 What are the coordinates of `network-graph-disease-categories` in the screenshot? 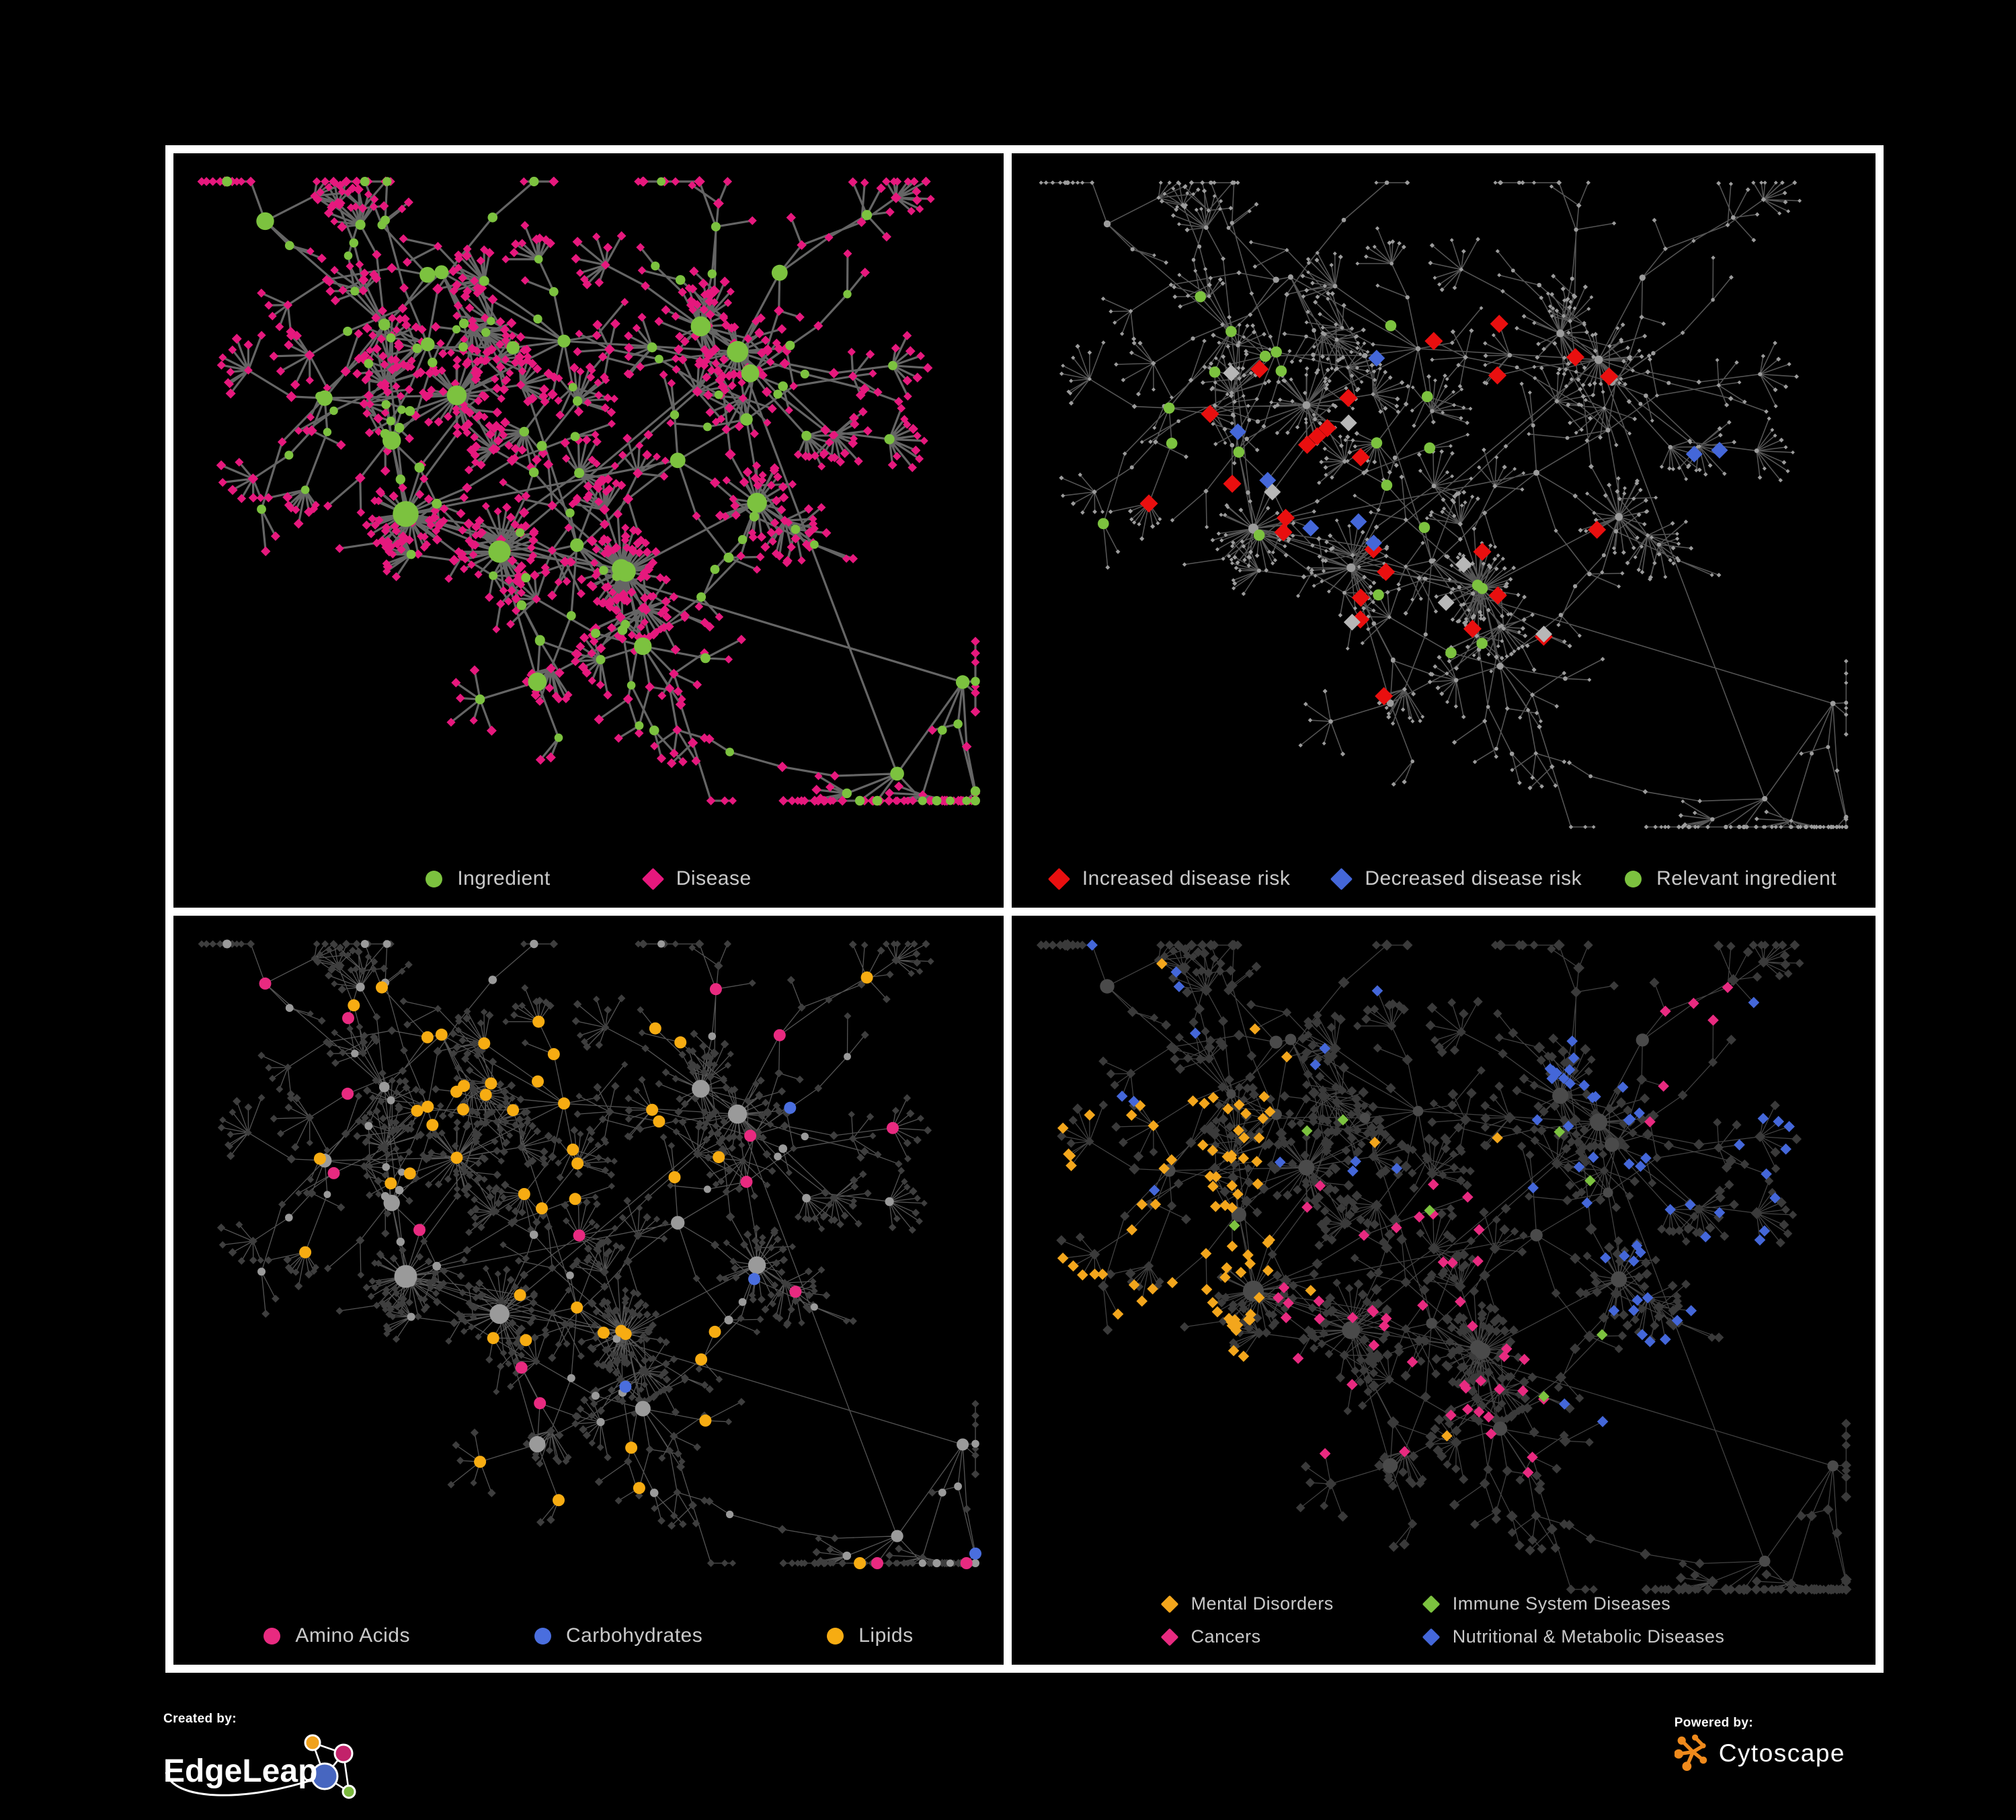 It's located at (1444, 1267).